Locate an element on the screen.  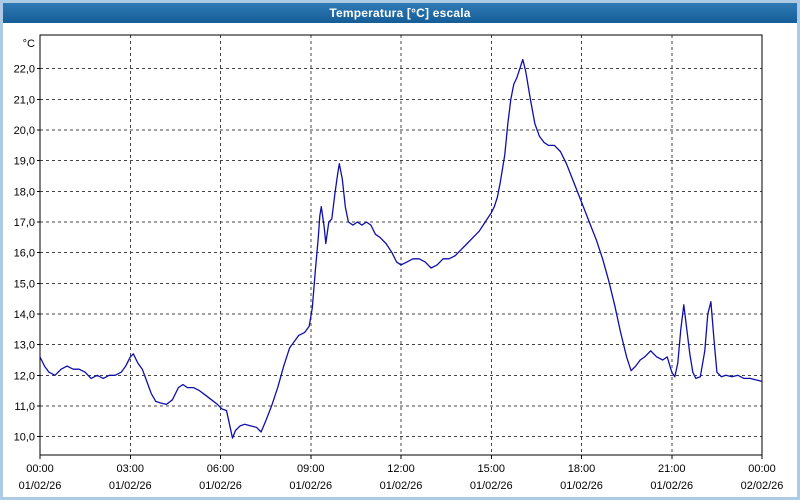
y-axis-unit-label: °C is located at coordinates (29, 44).